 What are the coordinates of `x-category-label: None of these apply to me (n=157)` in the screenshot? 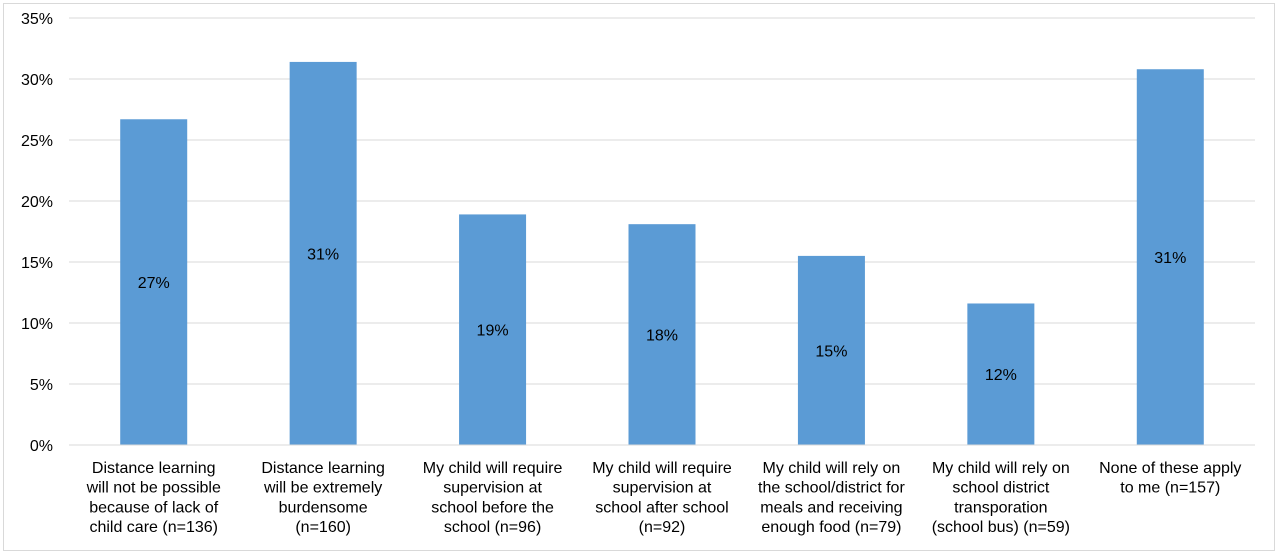 It's located at (1170, 478).